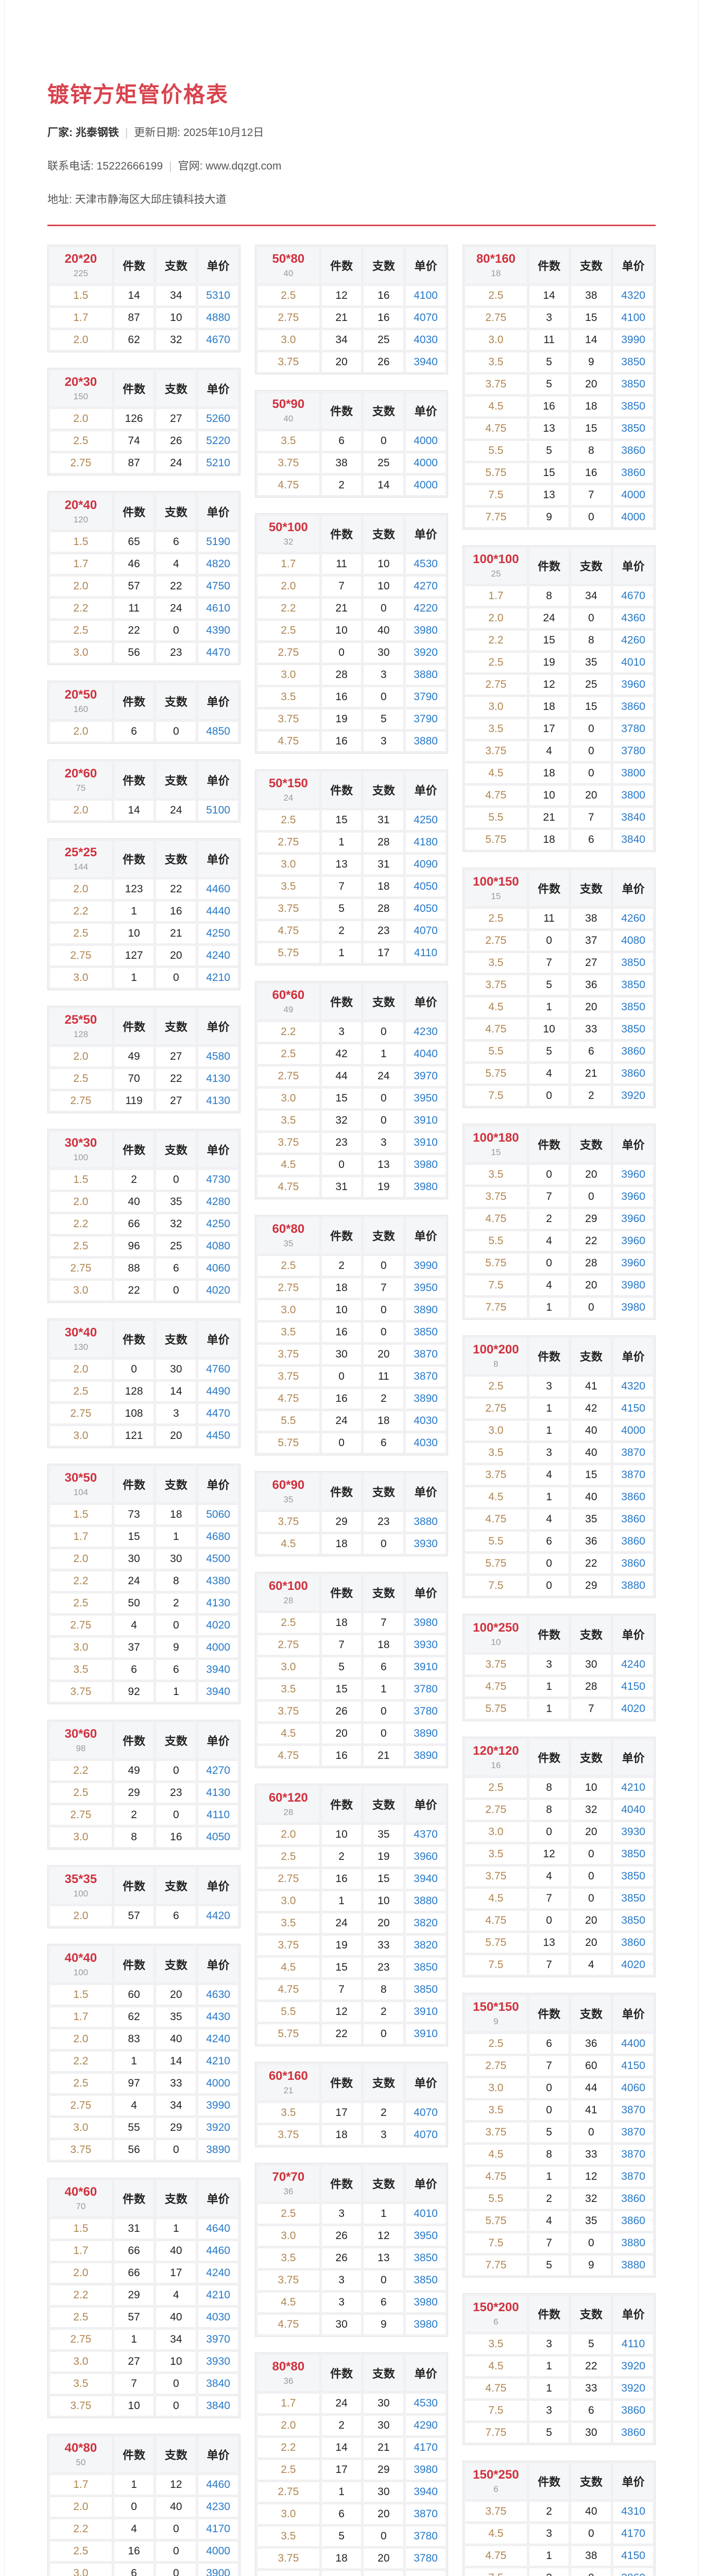 The width and height of the screenshot is (703, 2576). What do you see at coordinates (218, 2295) in the screenshot?
I see `price-cell: 4210` at bounding box center [218, 2295].